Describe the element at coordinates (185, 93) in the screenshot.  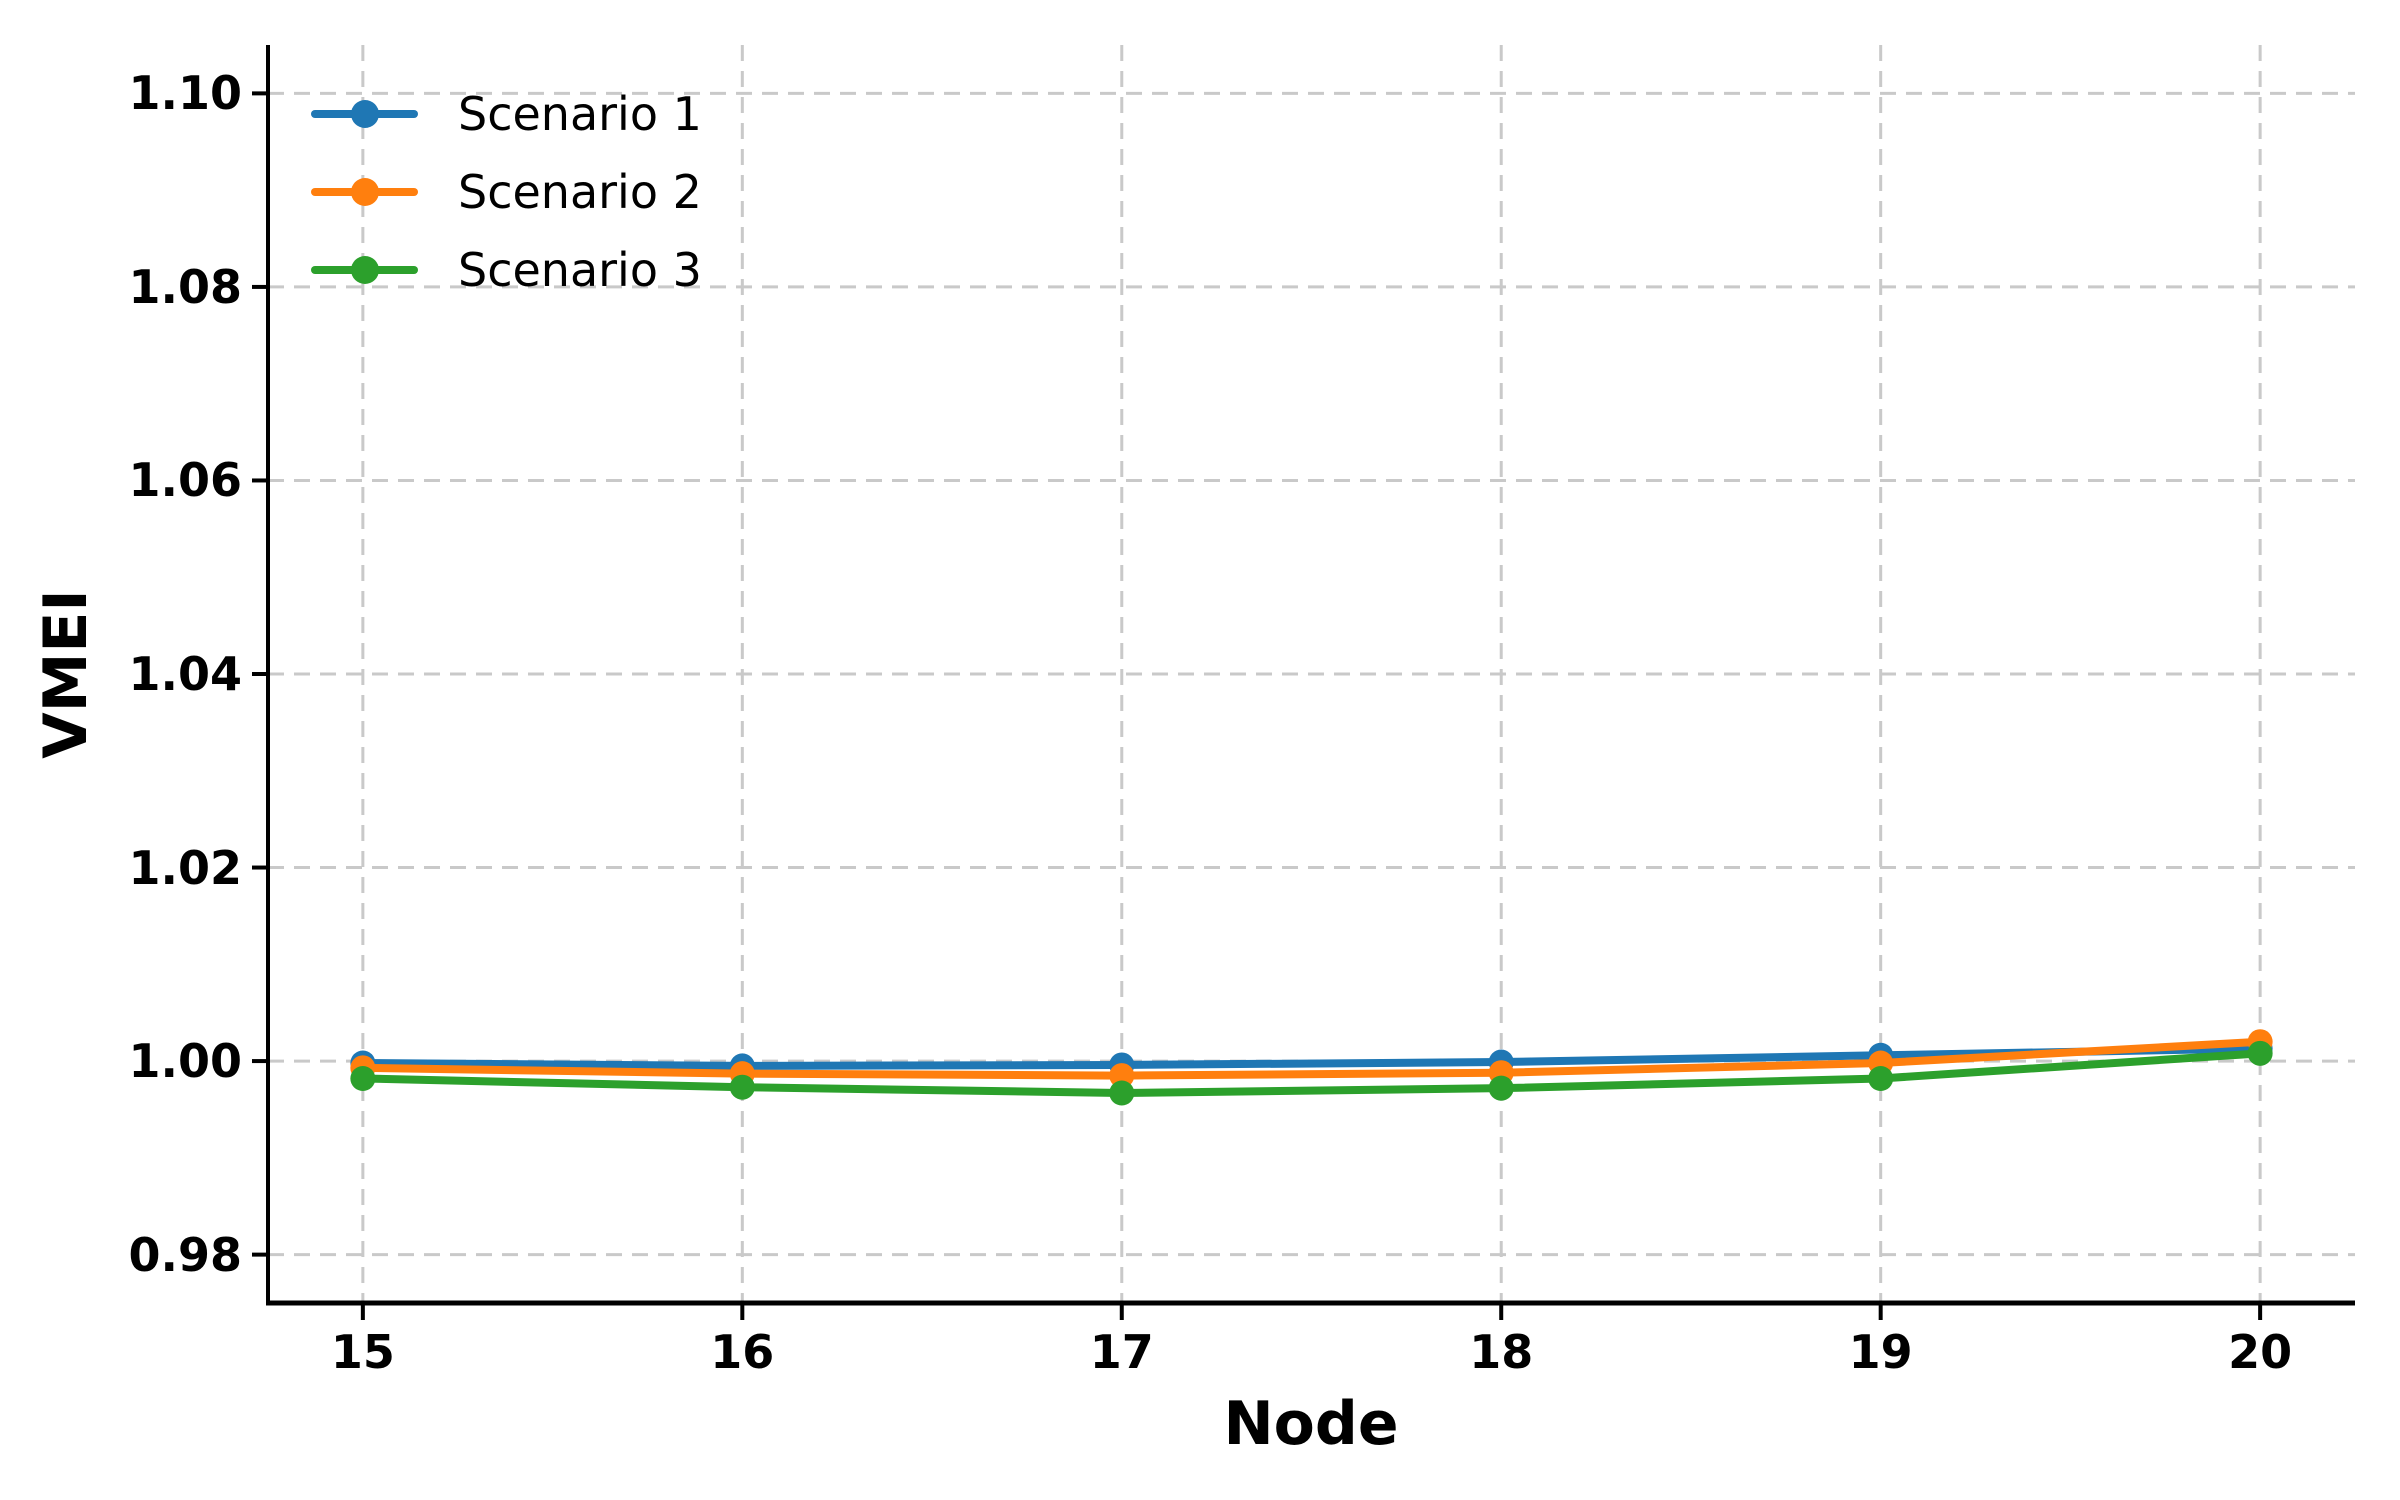
I see `y-tick-label: 1.10` at that location.